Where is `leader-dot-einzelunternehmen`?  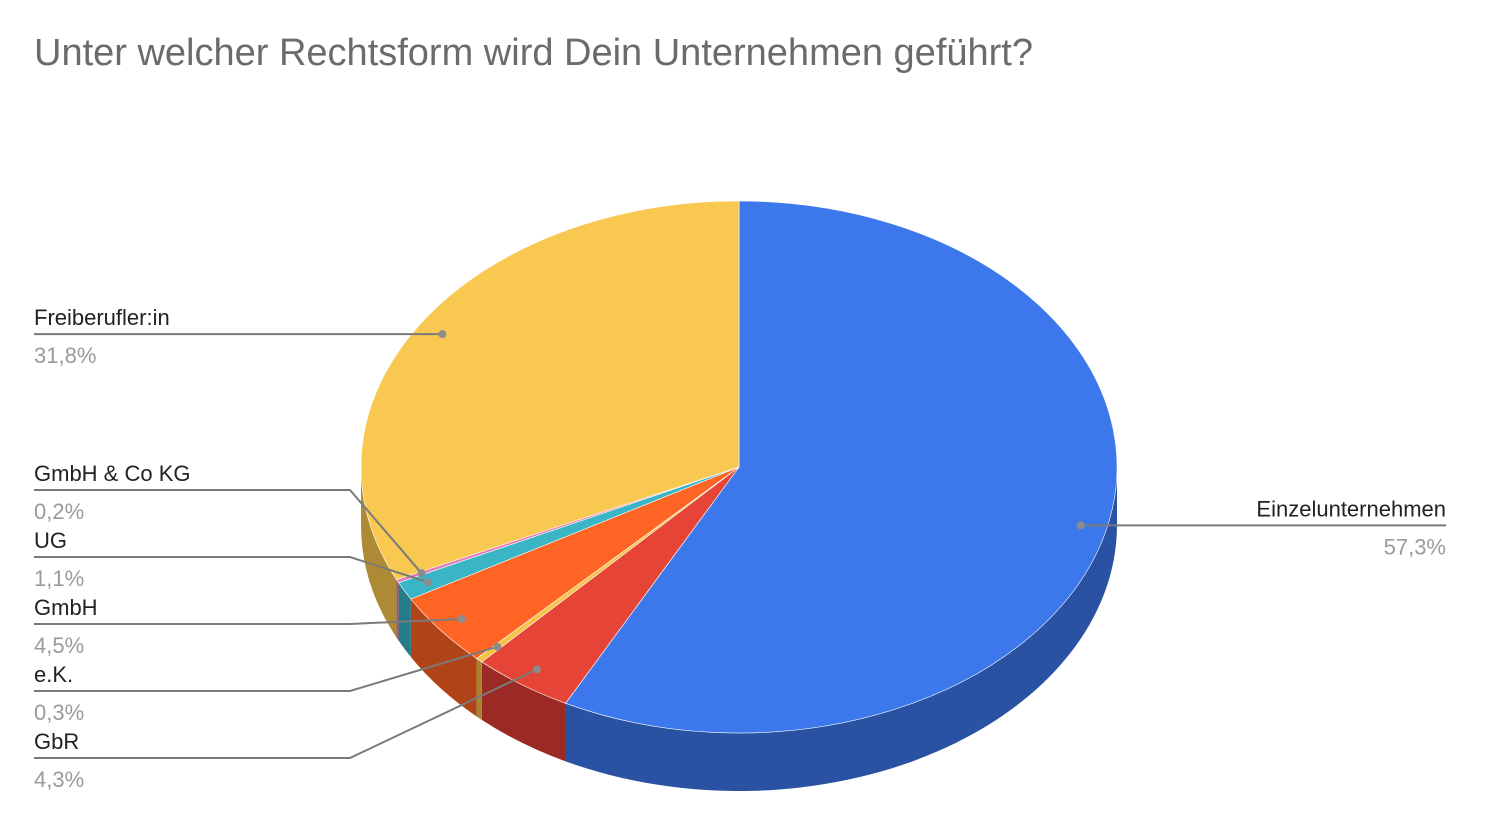 leader-dot-einzelunternehmen is located at coordinates (1080, 525).